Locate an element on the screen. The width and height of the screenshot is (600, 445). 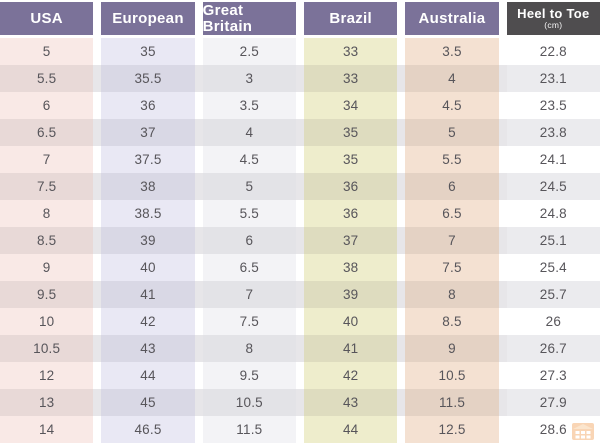
table-cell: 26 is located at coordinates (553, 321).